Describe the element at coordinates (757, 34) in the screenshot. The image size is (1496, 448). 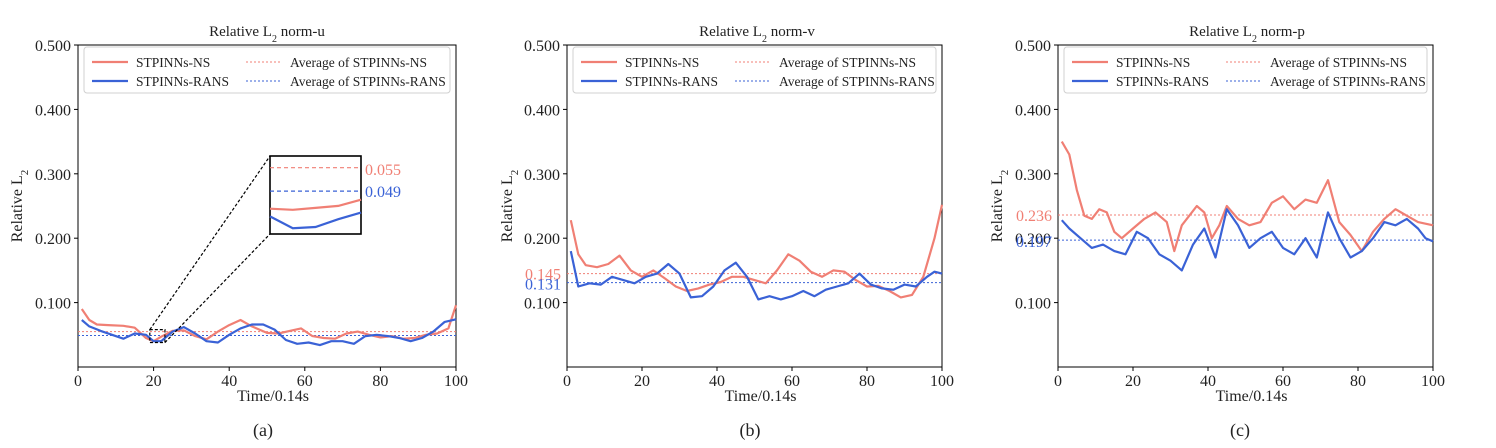
I see `chart-title: Relative L2 norm-v` at that location.